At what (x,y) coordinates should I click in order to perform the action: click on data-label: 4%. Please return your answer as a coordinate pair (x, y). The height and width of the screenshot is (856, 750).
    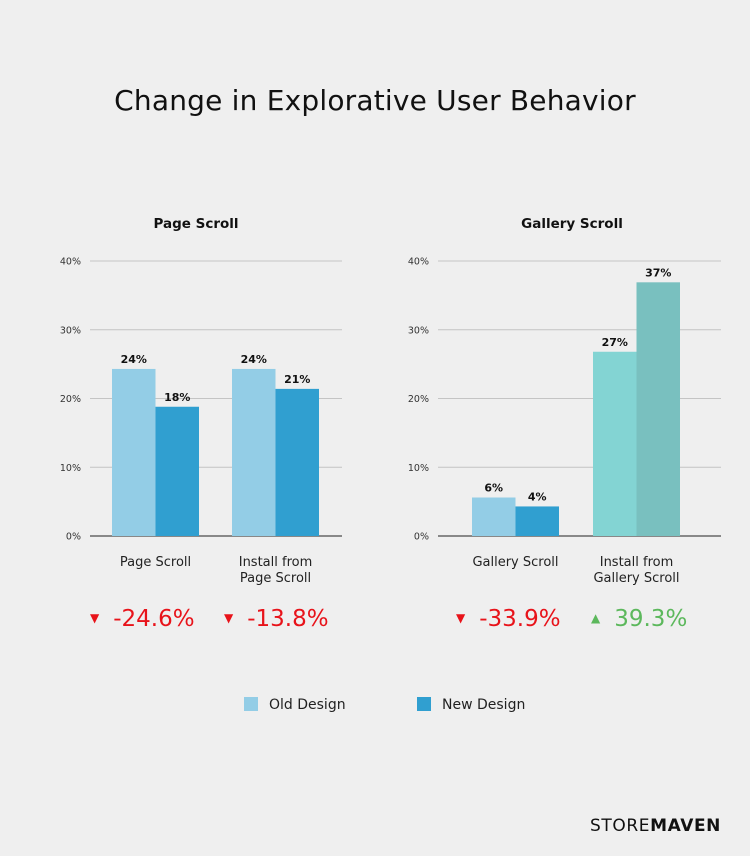
    Looking at the image, I should click on (537, 496).